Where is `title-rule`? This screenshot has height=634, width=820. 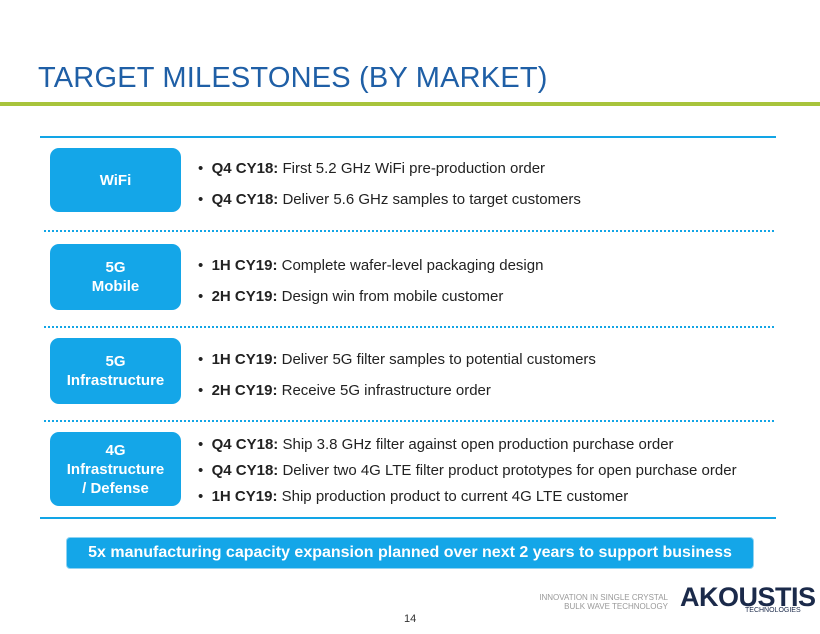 title-rule is located at coordinates (410, 104).